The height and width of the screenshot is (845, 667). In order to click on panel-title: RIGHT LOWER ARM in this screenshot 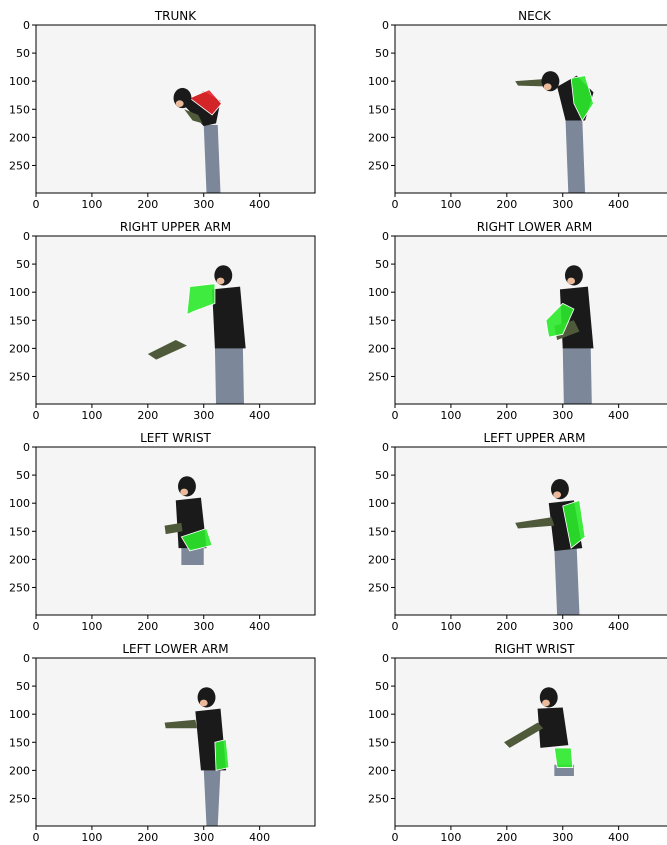, I will do `click(535, 227)`.